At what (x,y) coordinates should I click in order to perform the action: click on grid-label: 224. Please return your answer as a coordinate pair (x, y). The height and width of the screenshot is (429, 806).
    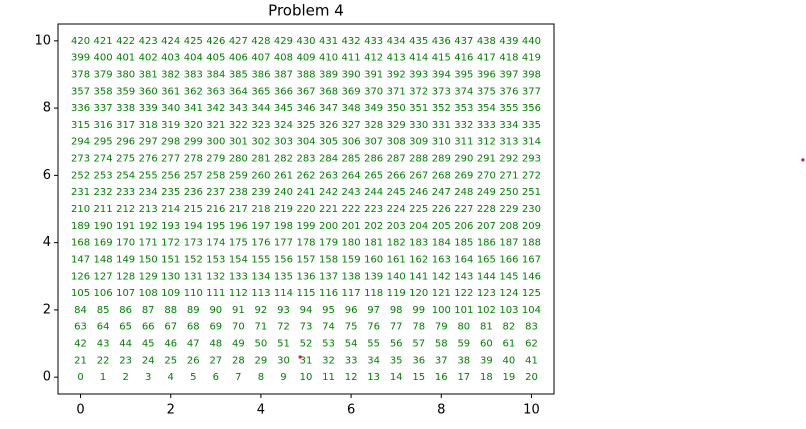
    Looking at the image, I should click on (396, 209).